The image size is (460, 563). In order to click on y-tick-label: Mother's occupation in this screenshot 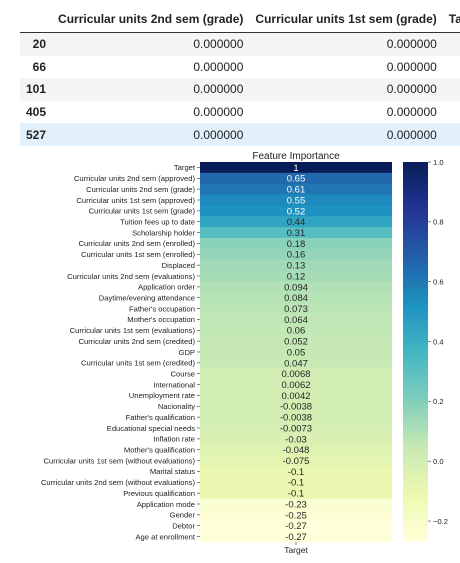, I will do `click(161, 319)`.